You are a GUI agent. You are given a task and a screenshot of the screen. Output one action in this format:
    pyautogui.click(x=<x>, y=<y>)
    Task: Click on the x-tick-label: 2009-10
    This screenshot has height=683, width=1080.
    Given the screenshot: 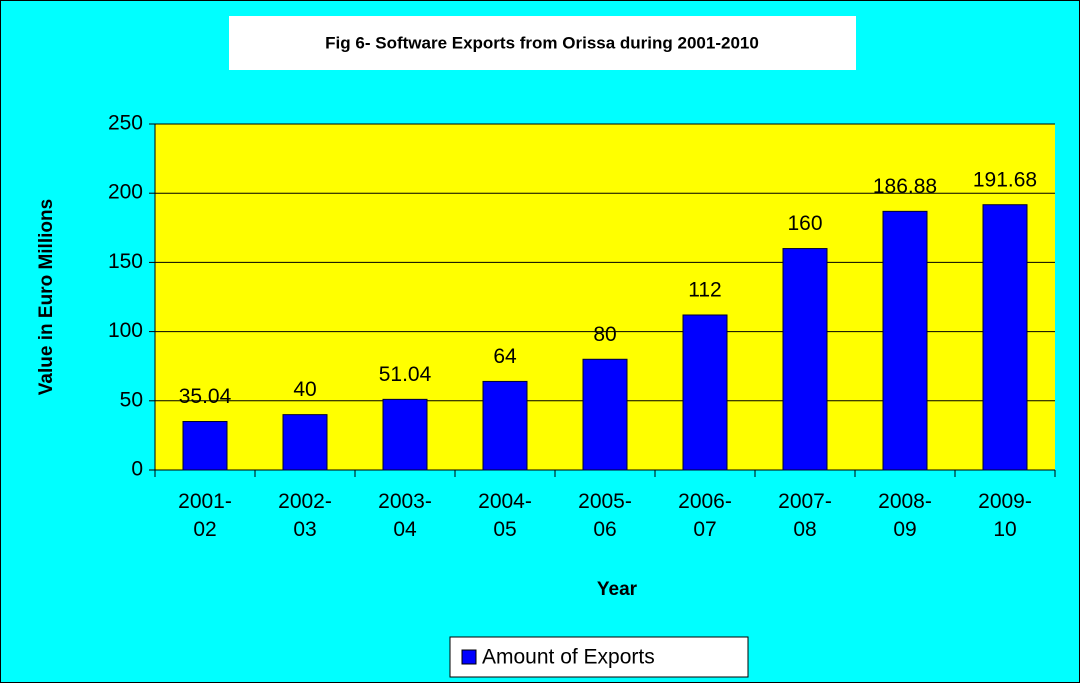 What is the action you would take?
    pyautogui.click(x=1005, y=515)
    